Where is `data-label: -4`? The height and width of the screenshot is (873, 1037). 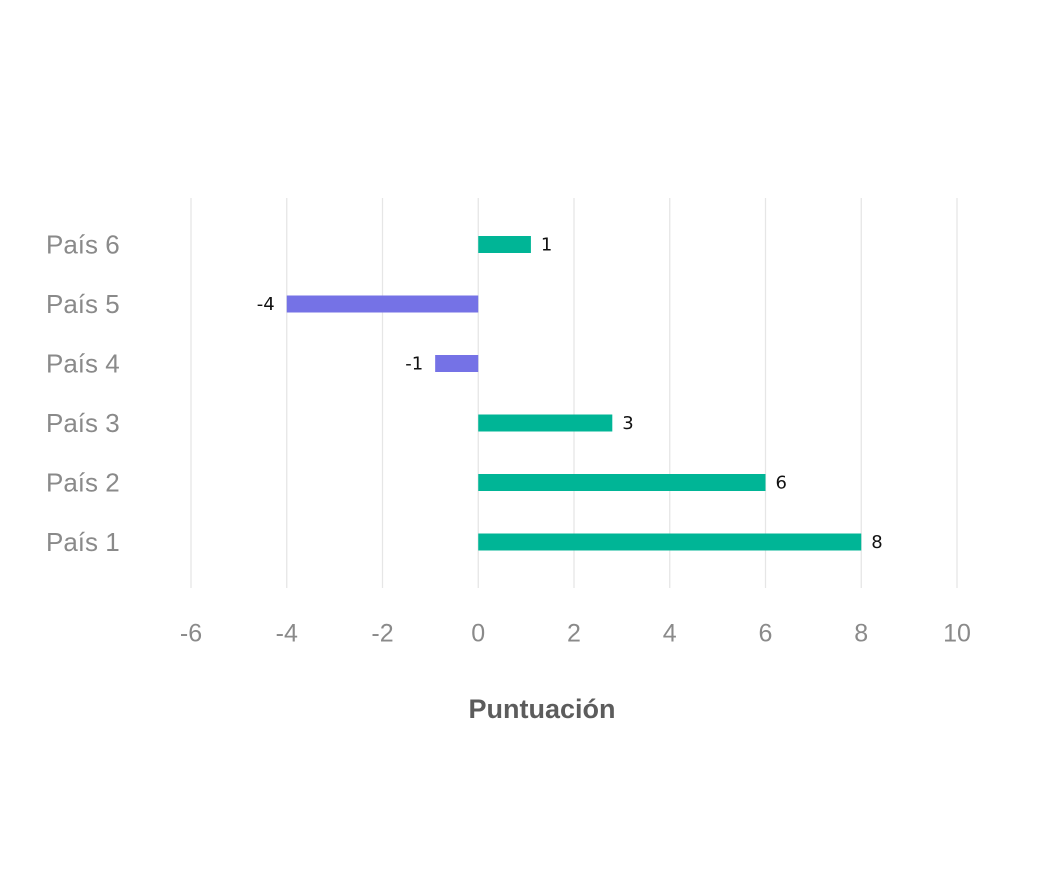
data-label: -4 is located at coordinates (266, 304).